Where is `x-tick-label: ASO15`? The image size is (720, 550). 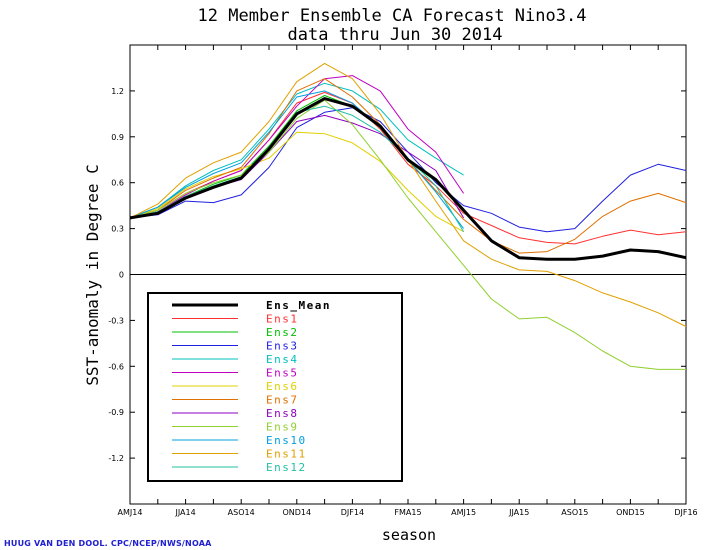
x-tick-label: ASO15 is located at coordinates (574, 512).